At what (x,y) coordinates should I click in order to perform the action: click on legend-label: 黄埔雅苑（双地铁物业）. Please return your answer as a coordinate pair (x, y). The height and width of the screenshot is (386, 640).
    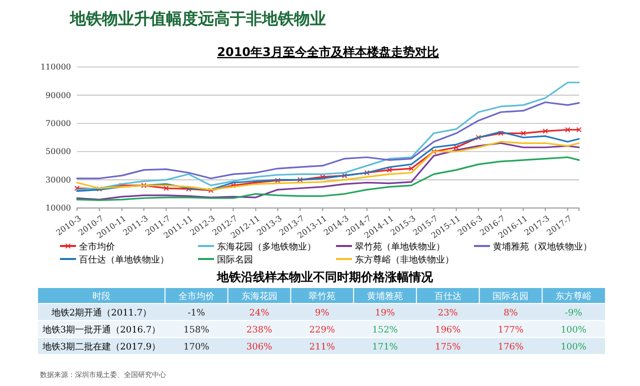
    Looking at the image, I should click on (542, 247).